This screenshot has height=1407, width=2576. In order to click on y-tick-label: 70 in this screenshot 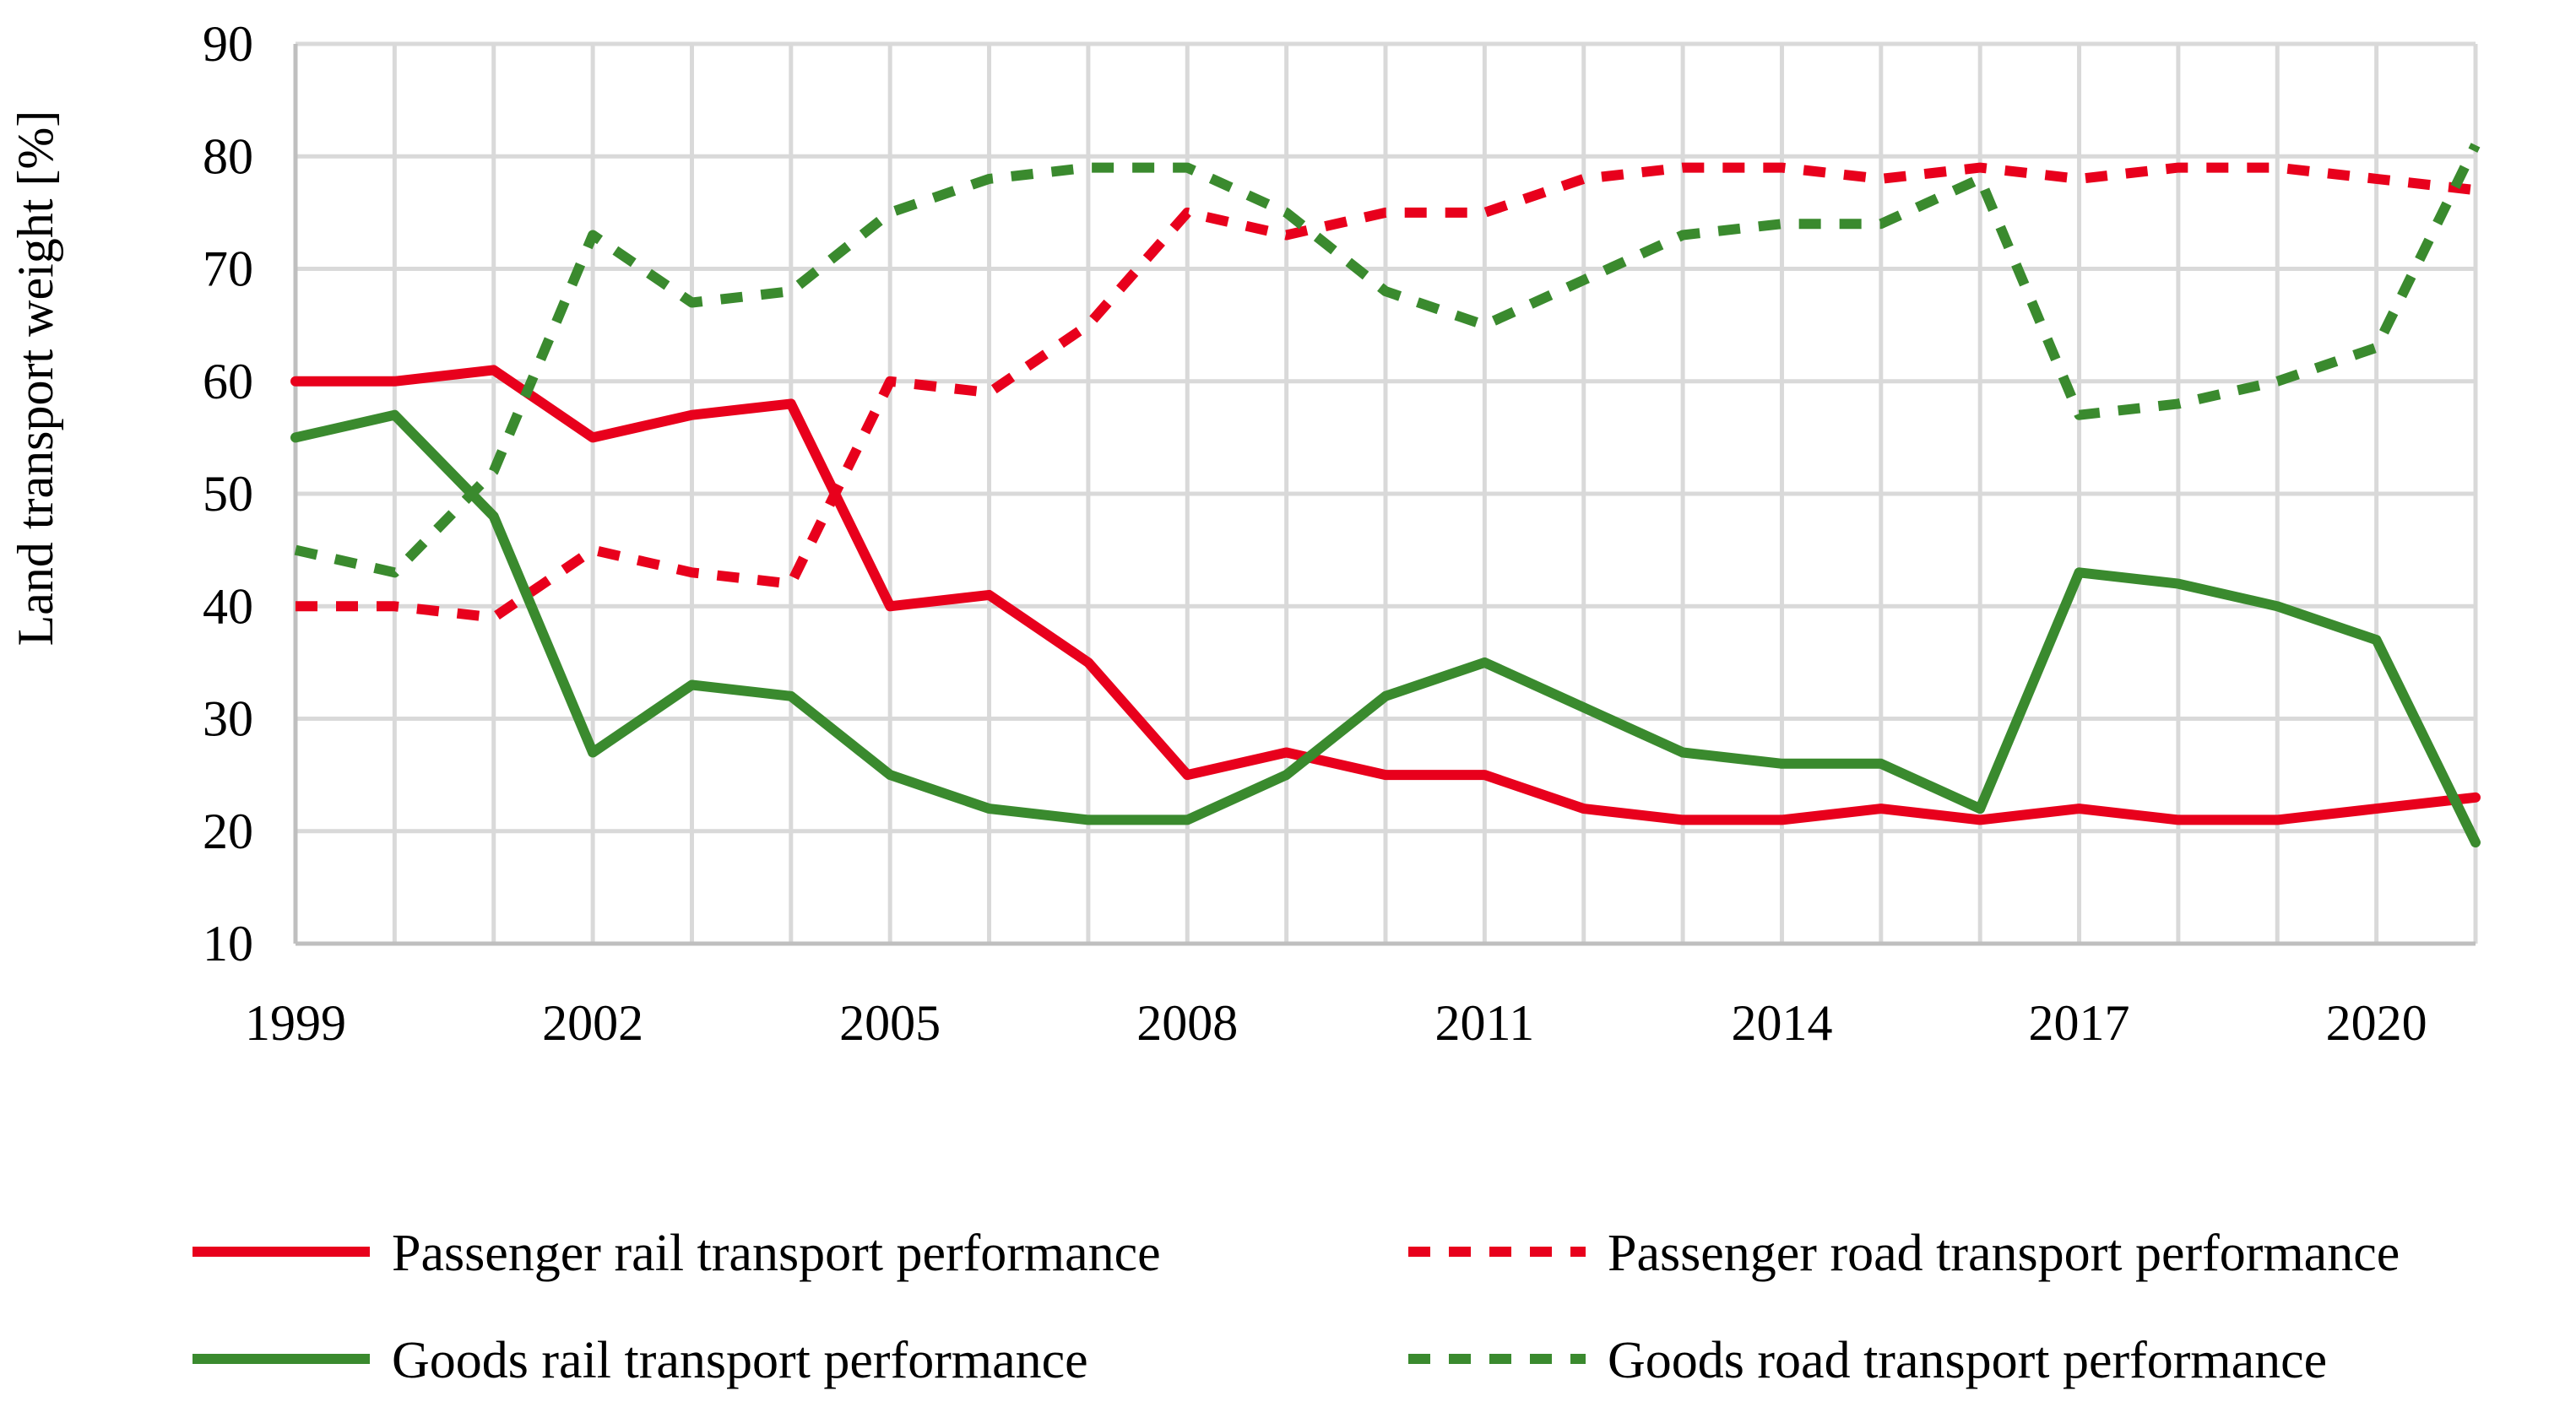, I will do `click(228, 269)`.